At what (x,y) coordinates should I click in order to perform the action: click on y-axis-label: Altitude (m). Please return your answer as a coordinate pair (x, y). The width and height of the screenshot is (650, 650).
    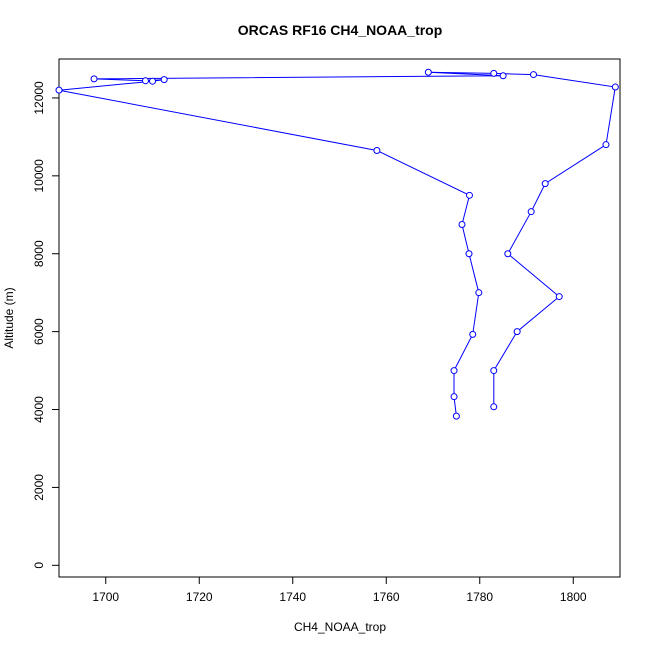
    Looking at the image, I should click on (9, 317).